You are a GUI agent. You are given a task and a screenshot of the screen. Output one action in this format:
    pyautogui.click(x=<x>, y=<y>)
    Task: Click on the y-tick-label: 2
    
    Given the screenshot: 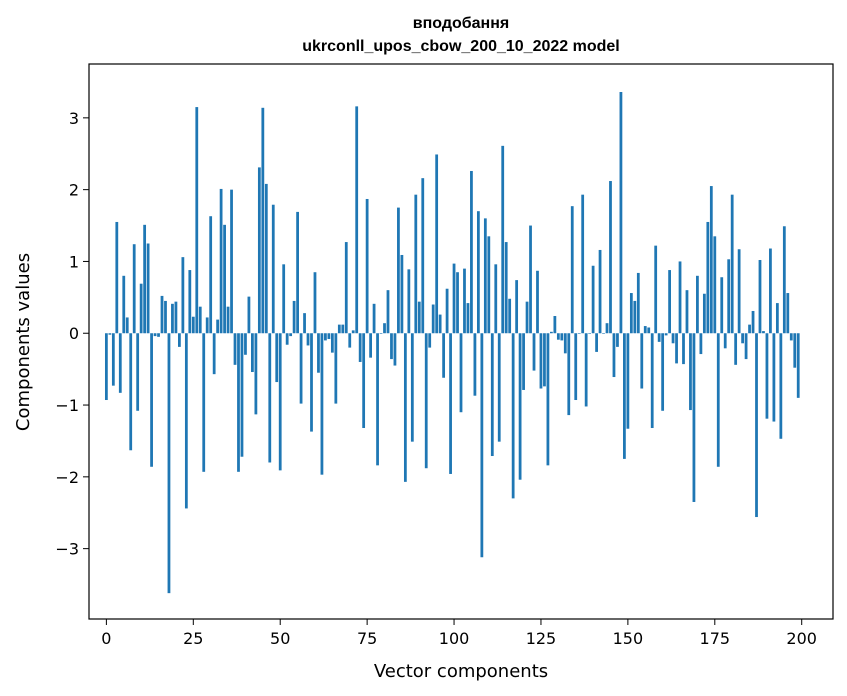 What is the action you would take?
    pyautogui.click(x=74, y=190)
    